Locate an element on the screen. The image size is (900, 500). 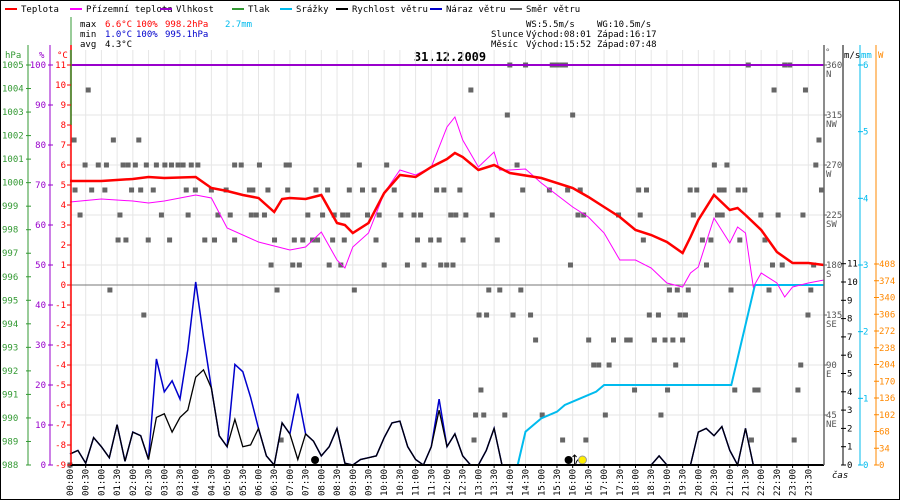
x-tick-label: 04:30 is located at coordinates (212, 482).